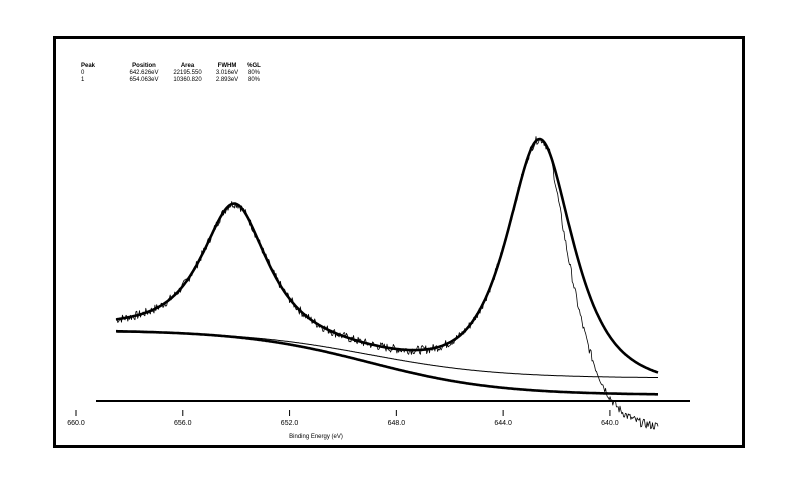 The width and height of the screenshot is (800, 487). What do you see at coordinates (187, 73) in the screenshot?
I see `peak-area: 22195.550` at bounding box center [187, 73].